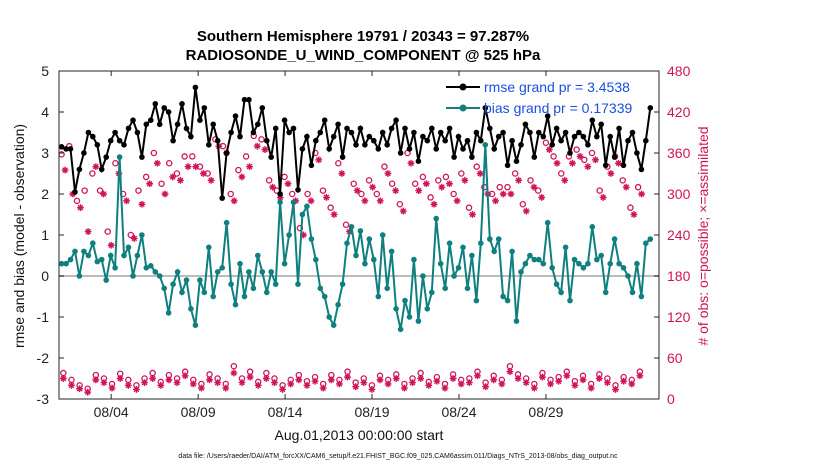 The width and height of the screenshot is (830, 470). What do you see at coordinates (558, 108) in the screenshot?
I see `legend-bias-label: bias grand pr = 0.17339` at bounding box center [558, 108].